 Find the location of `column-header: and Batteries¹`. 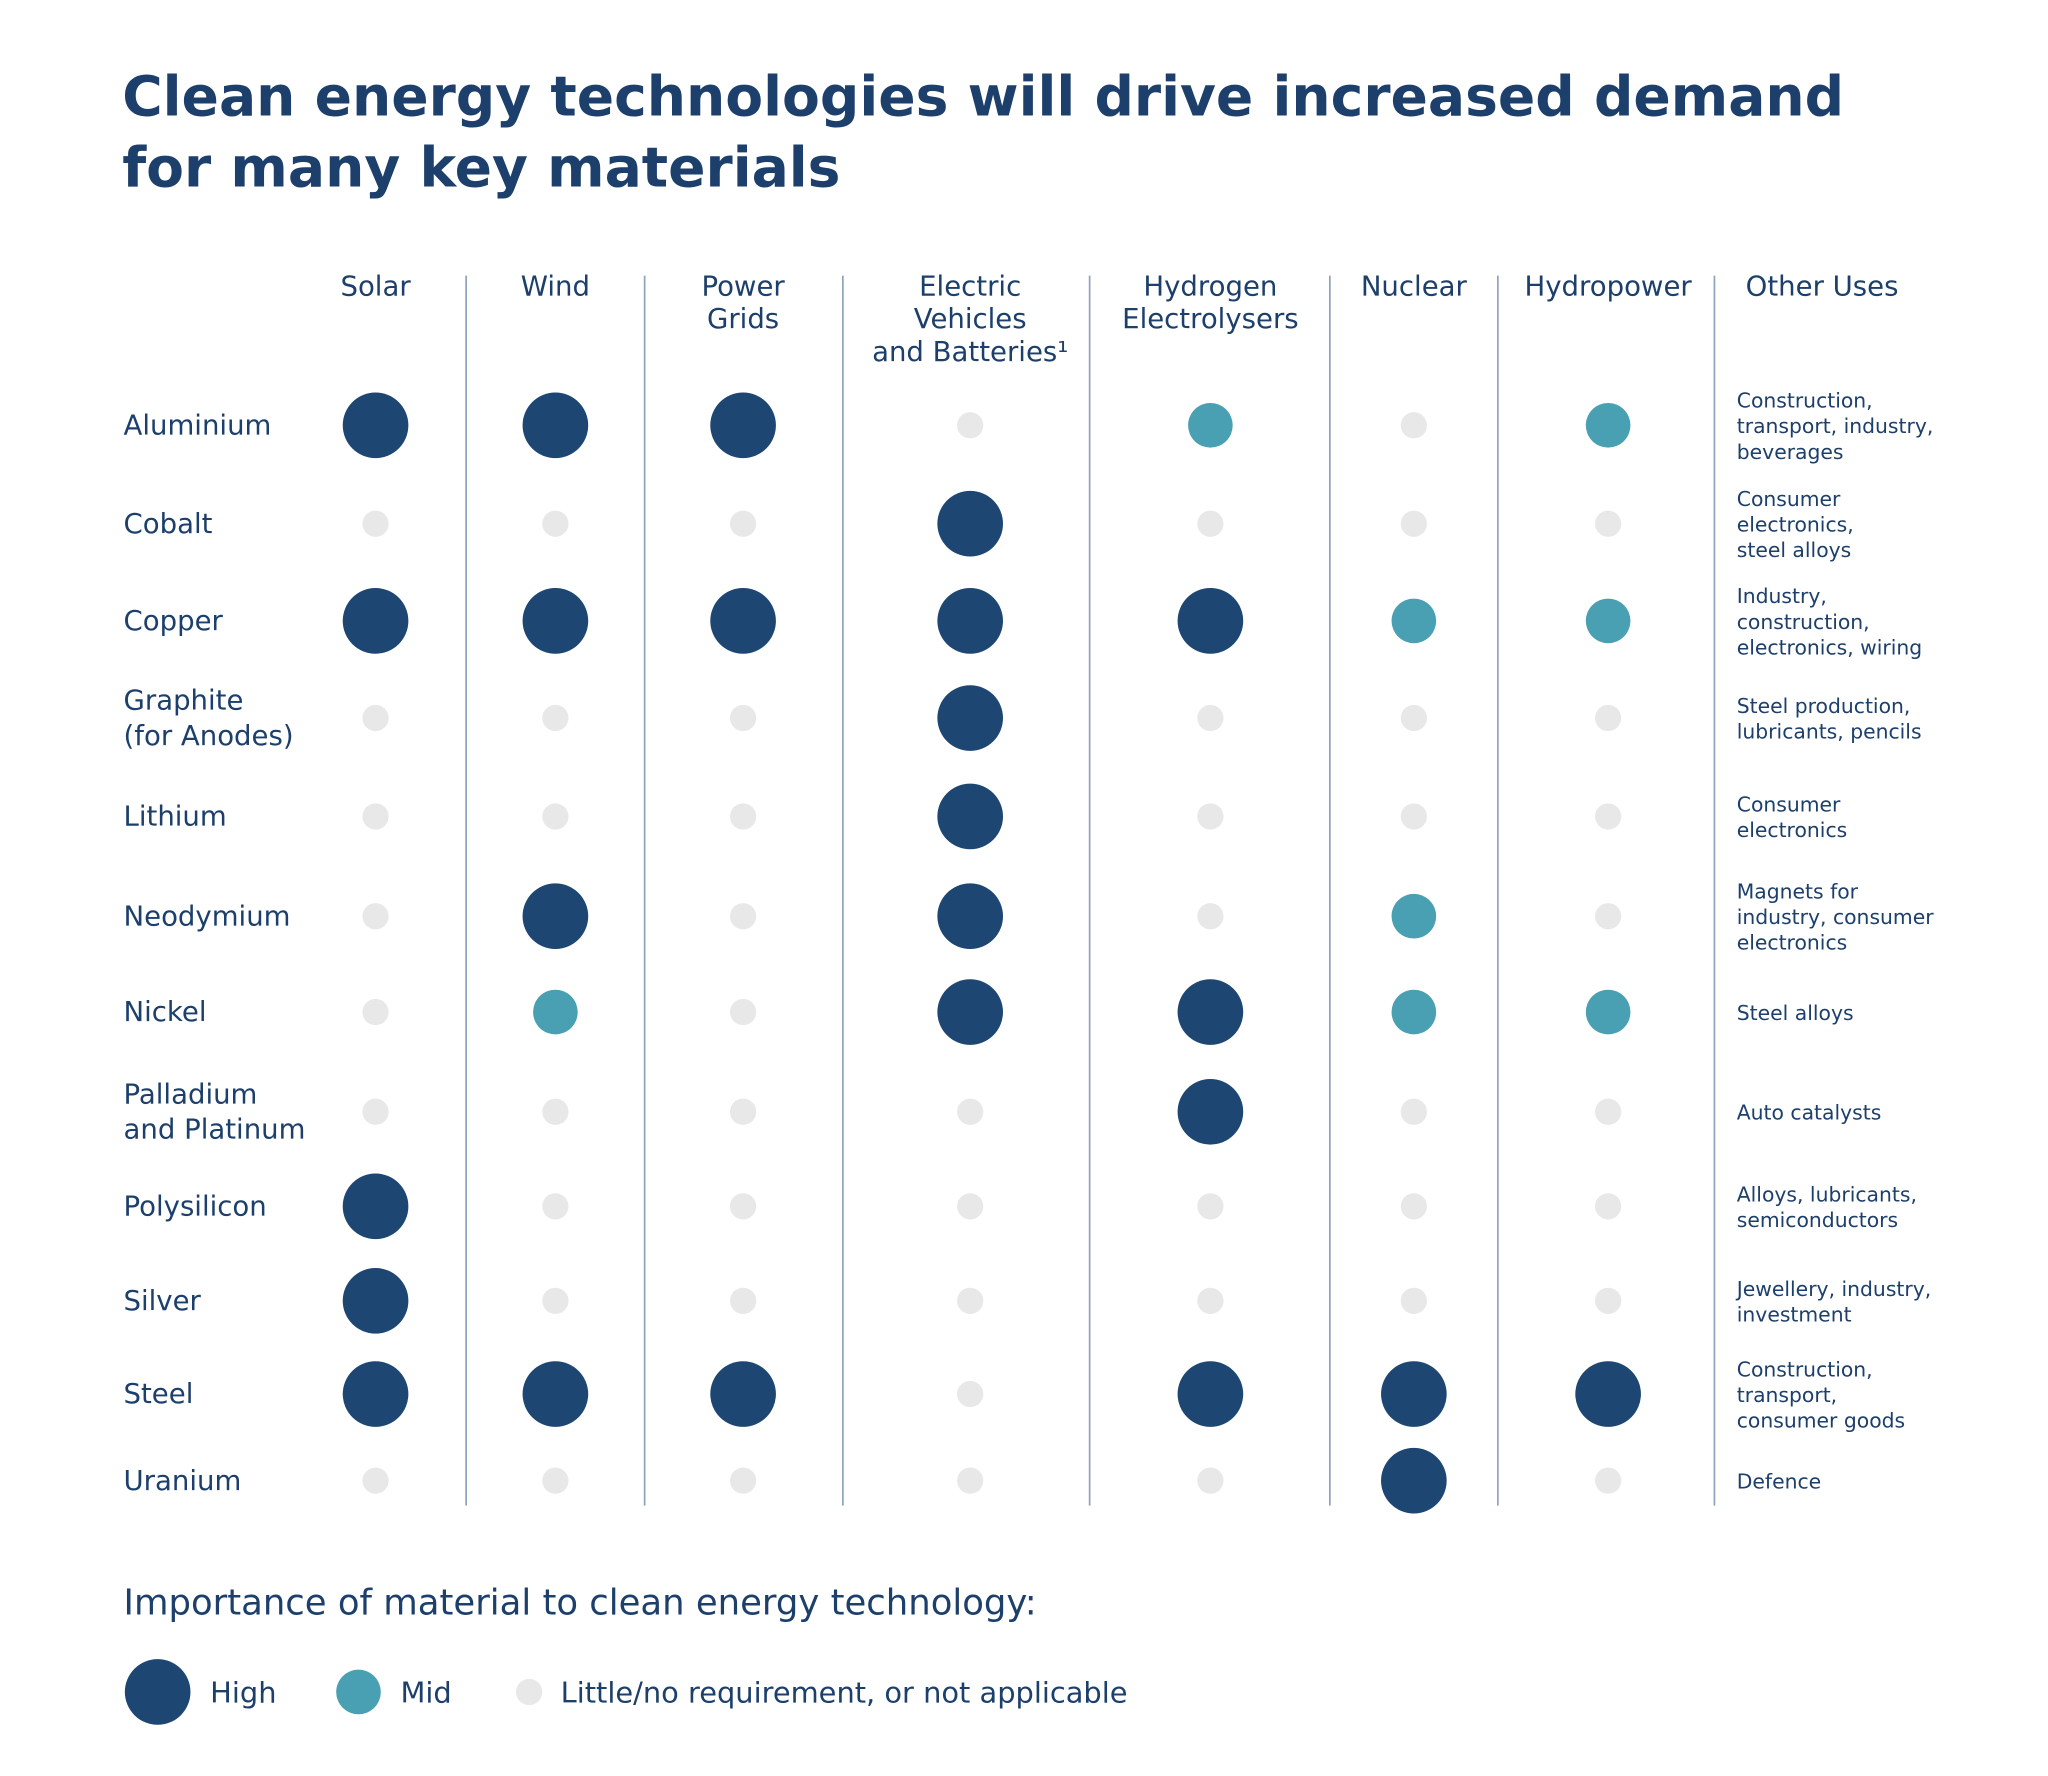

column-header: and Batteries¹ is located at coordinates (970, 352).